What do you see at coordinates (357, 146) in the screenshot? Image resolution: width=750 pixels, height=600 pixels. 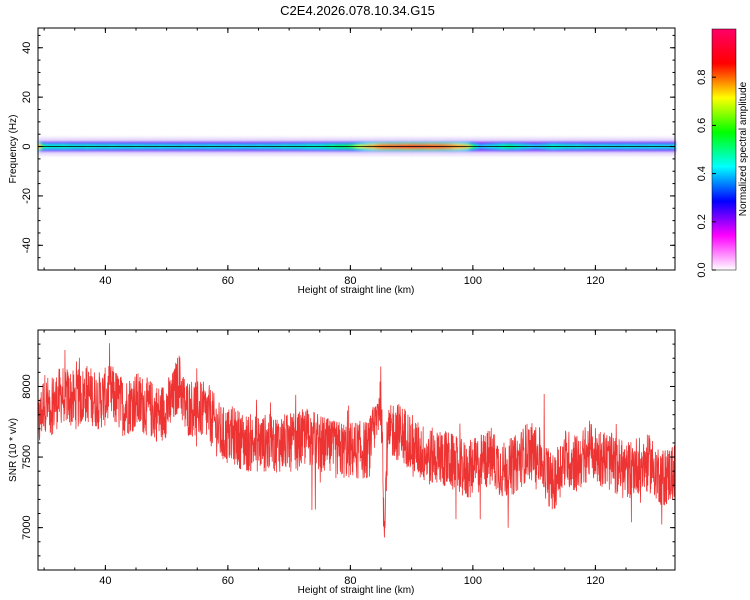 I see `spectrogram-marks` at bounding box center [357, 146].